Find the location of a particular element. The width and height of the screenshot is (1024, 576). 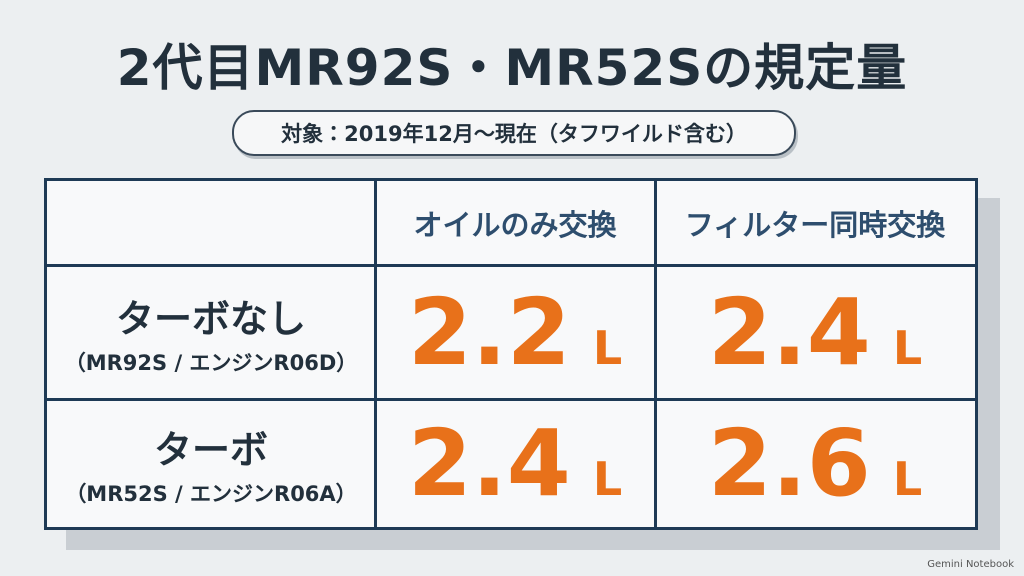

column-header: オイルのみ交換 is located at coordinates (515, 225).